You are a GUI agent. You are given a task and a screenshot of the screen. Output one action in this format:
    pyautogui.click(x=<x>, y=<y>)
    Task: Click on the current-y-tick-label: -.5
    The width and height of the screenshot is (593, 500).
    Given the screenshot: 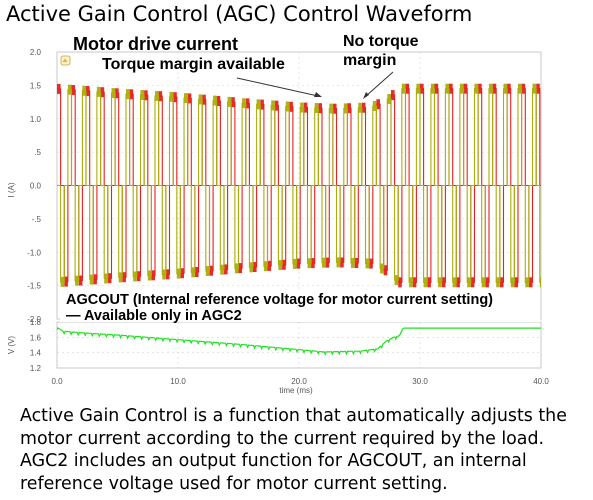 What is the action you would take?
    pyautogui.click(x=37, y=219)
    